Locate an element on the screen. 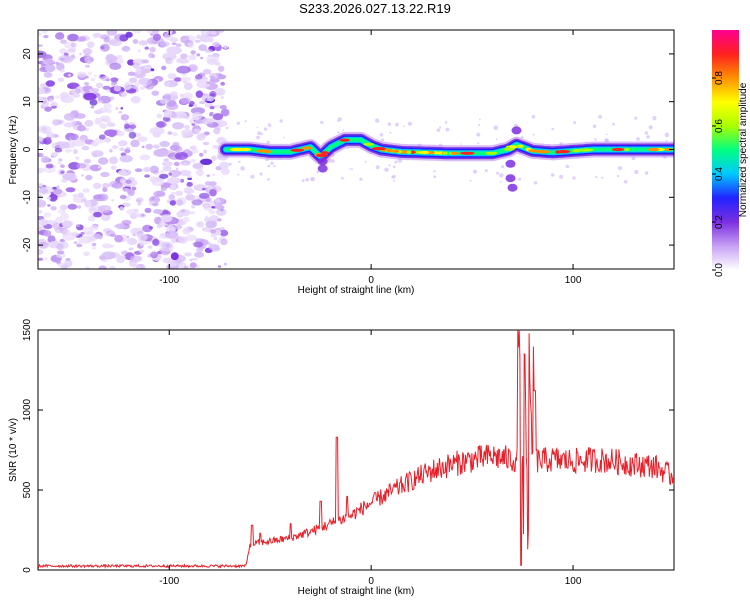 The height and width of the screenshot is (600, 750). colorbar-ticks: 0.0 0.2 0.4 0.6 0.8 is located at coordinates (718, 174).